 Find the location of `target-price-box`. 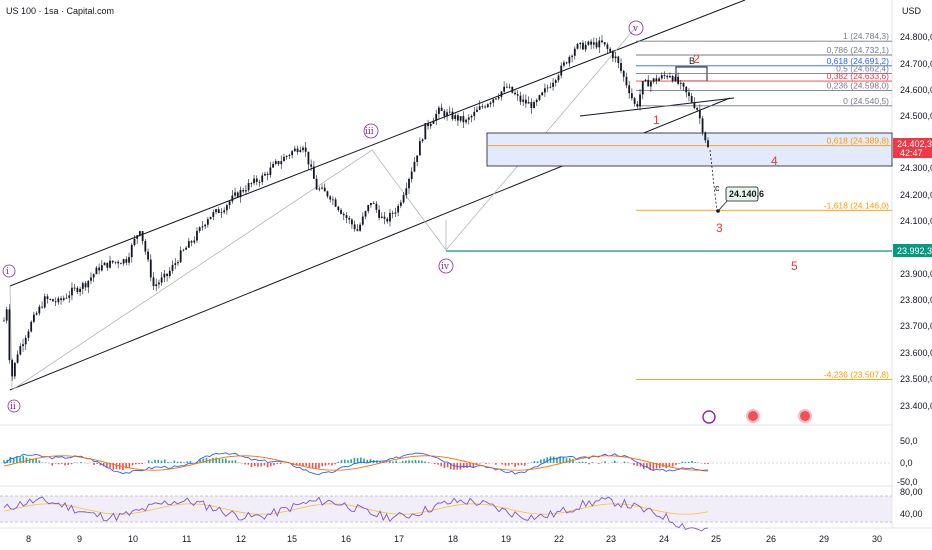

target-price-box is located at coordinates (742, 194).